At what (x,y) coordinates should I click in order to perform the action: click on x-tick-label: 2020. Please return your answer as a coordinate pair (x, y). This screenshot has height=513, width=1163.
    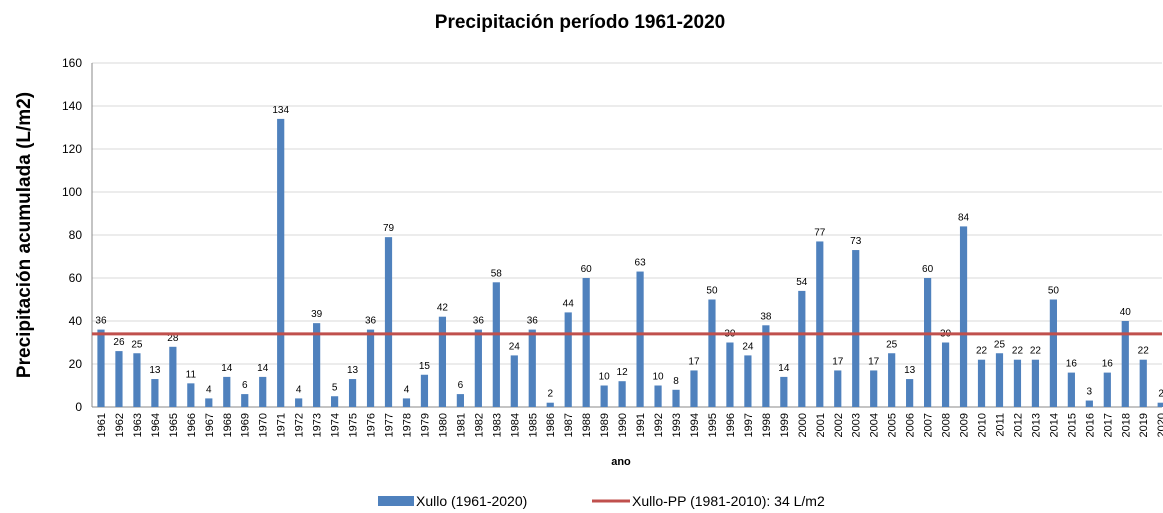
    Looking at the image, I should click on (1159, 425).